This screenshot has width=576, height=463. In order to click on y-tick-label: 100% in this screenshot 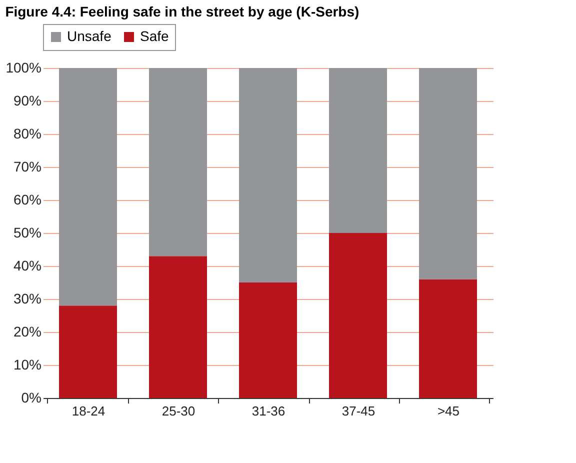, I will do `click(24, 68)`.